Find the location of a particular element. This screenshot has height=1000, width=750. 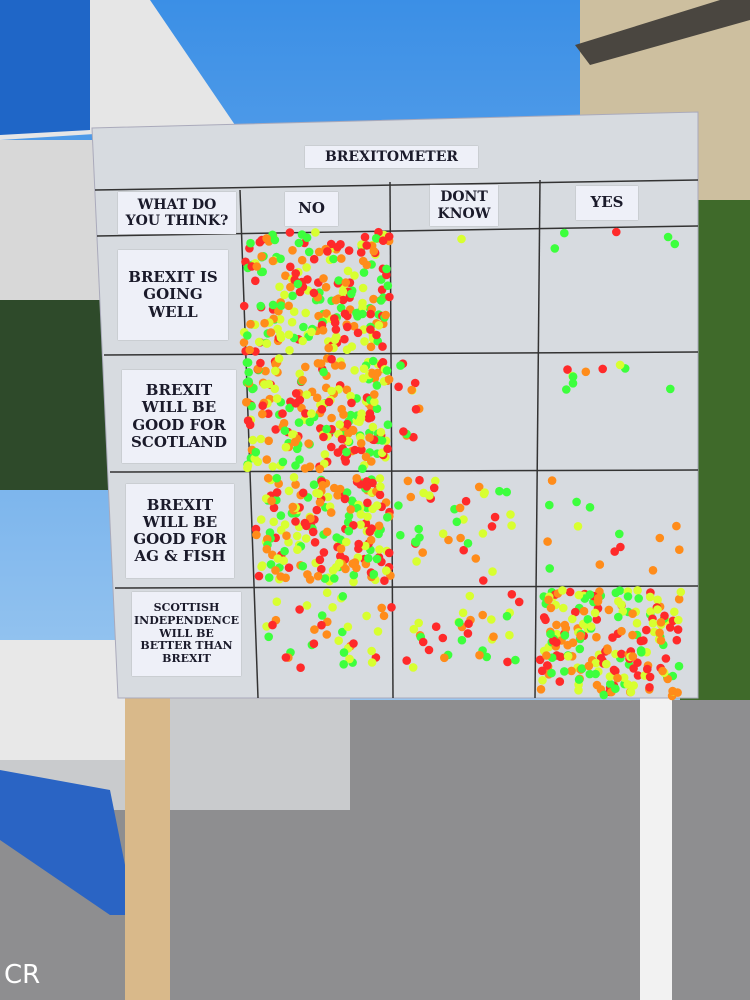

grid-line is located at coordinates (397, 231).